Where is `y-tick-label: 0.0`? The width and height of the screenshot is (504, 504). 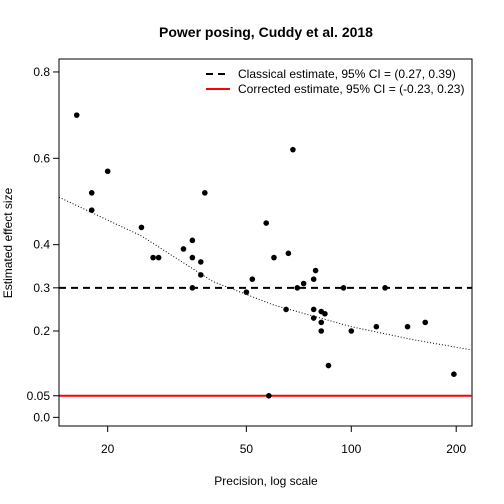 y-tick-label: 0.0 is located at coordinates (41, 417).